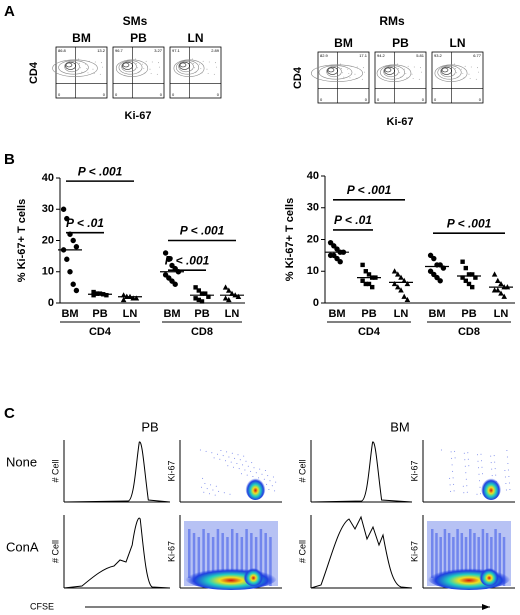  I want to click on x-tick-label: LN, so click(232, 314).